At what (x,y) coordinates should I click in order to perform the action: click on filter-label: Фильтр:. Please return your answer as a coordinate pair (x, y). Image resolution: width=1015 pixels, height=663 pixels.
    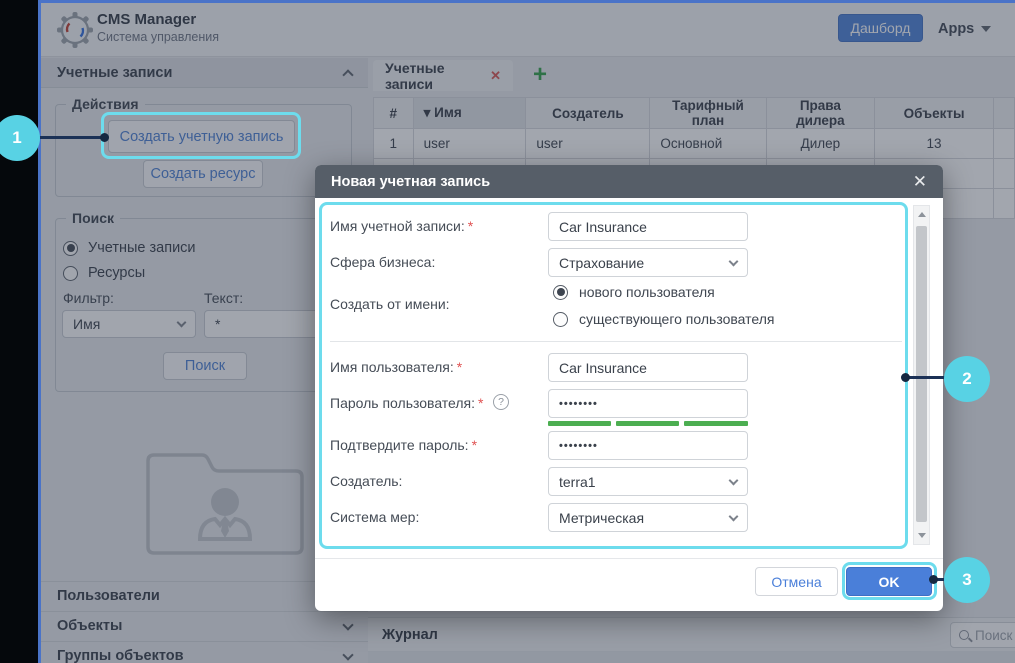
    Looking at the image, I should click on (88, 298).